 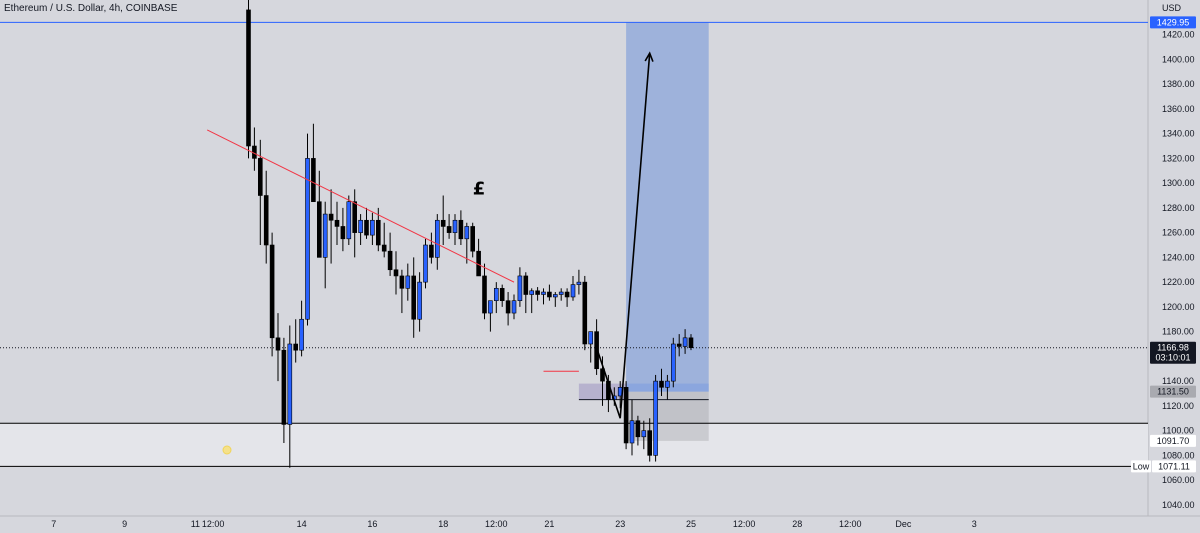 I want to click on target-zone, so click(x=667, y=207).